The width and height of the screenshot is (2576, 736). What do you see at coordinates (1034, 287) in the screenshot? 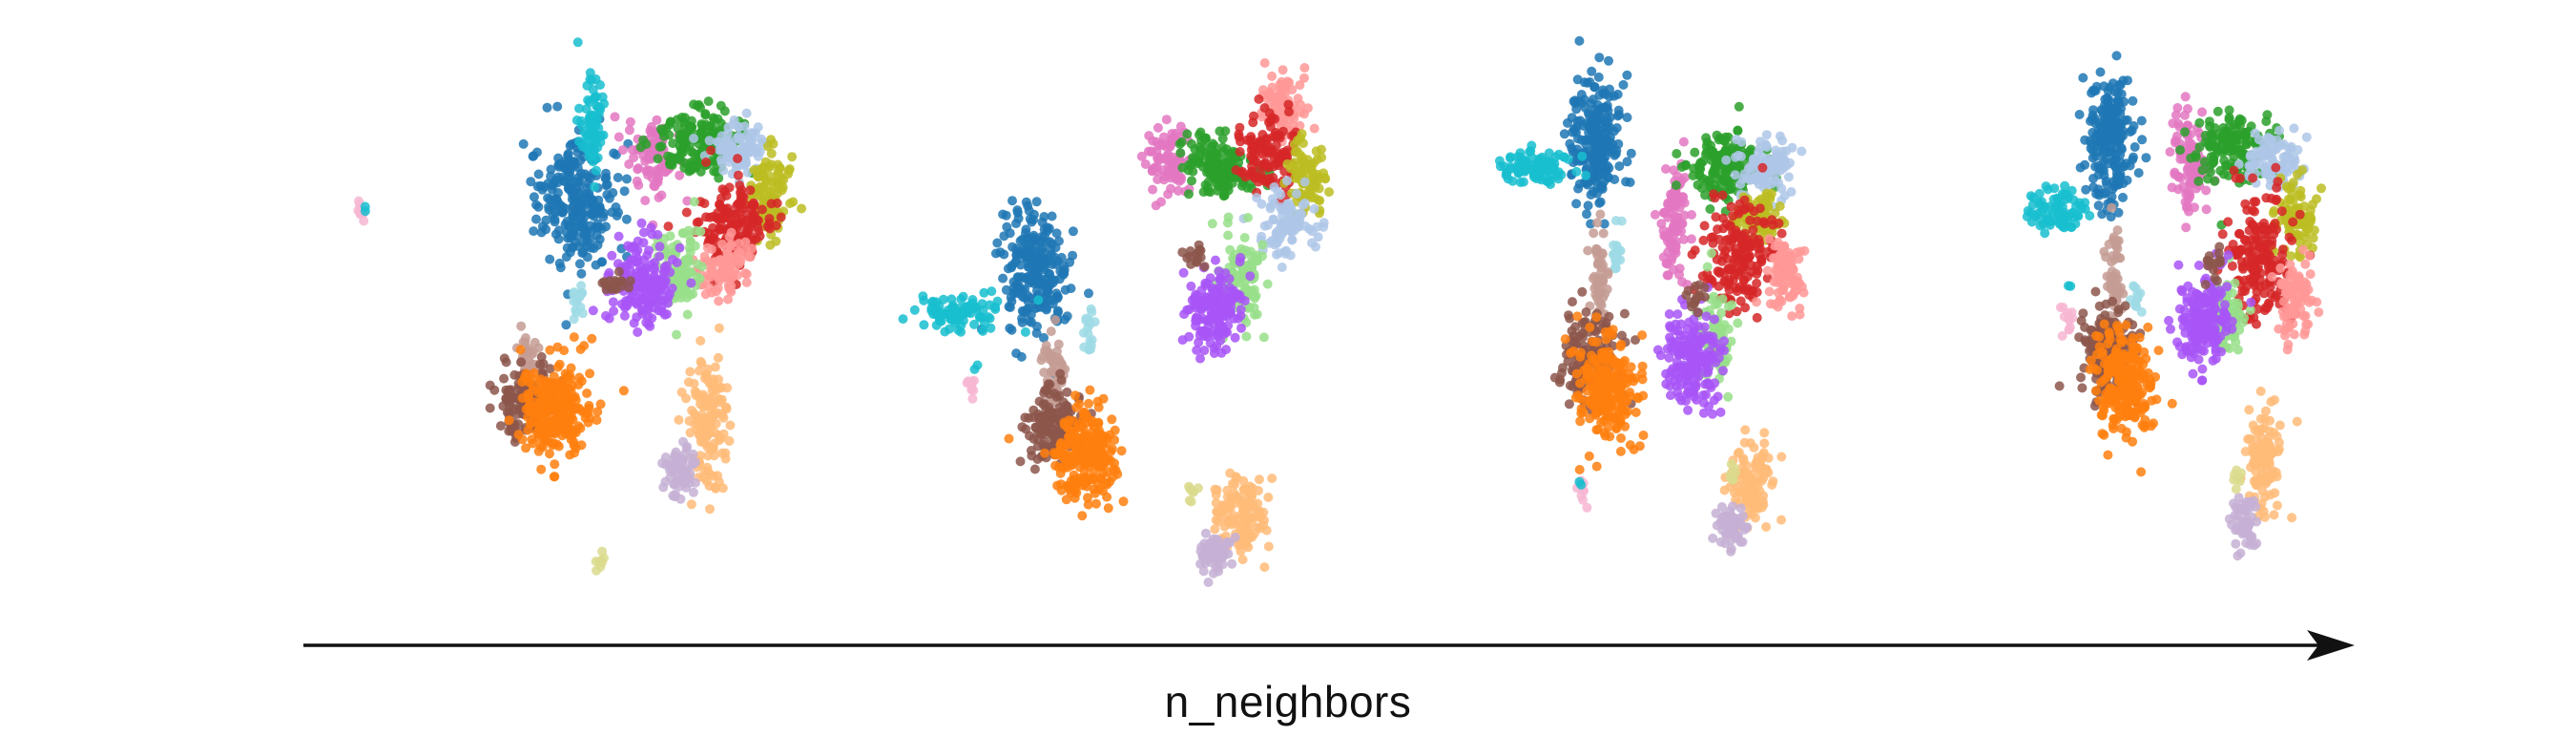
I see `cluster-c01` at bounding box center [1034, 287].